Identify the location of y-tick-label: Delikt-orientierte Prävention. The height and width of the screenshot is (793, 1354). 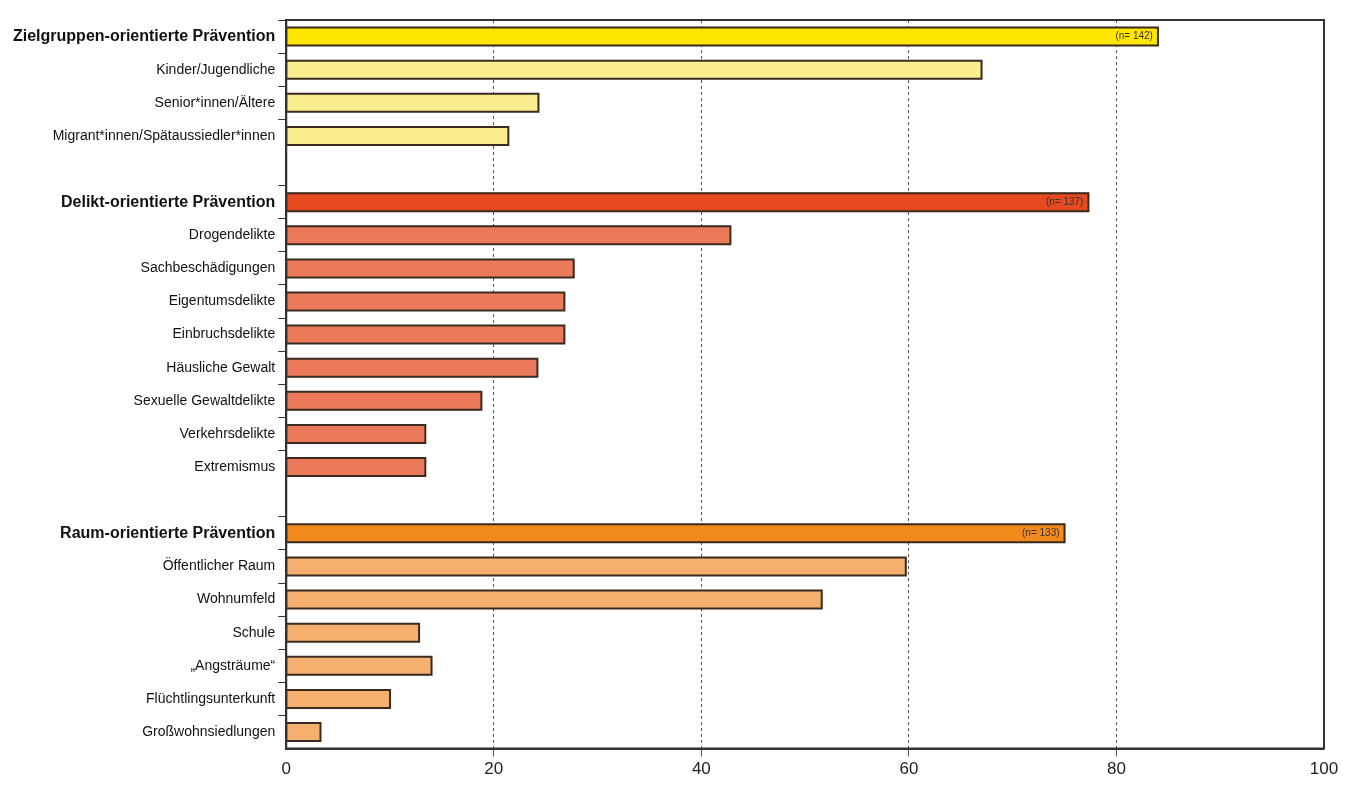
(168, 201).